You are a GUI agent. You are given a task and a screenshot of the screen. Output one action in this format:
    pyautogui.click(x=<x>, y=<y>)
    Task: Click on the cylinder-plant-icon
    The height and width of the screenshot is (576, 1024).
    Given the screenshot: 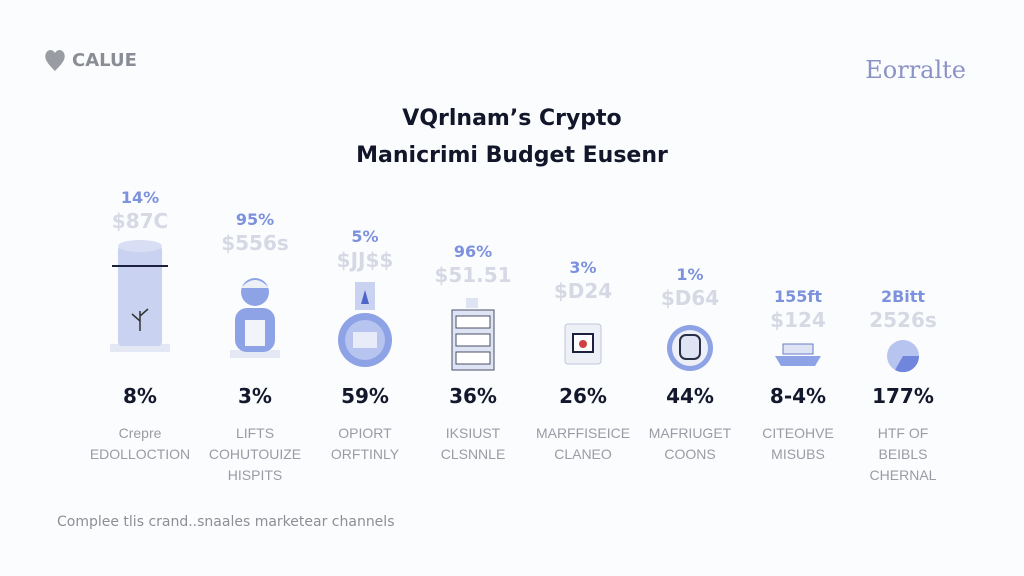 What is the action you would take?
    pyautogui.click(x=140, y=298)
    